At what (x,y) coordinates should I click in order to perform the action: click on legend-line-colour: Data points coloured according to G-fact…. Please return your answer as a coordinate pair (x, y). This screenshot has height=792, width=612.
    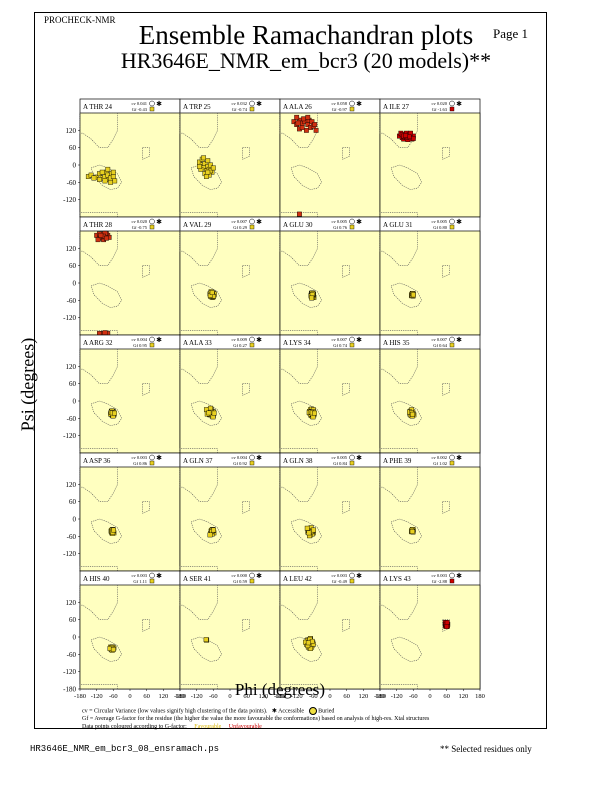
    Looking at the image, I should click on (292, 727).